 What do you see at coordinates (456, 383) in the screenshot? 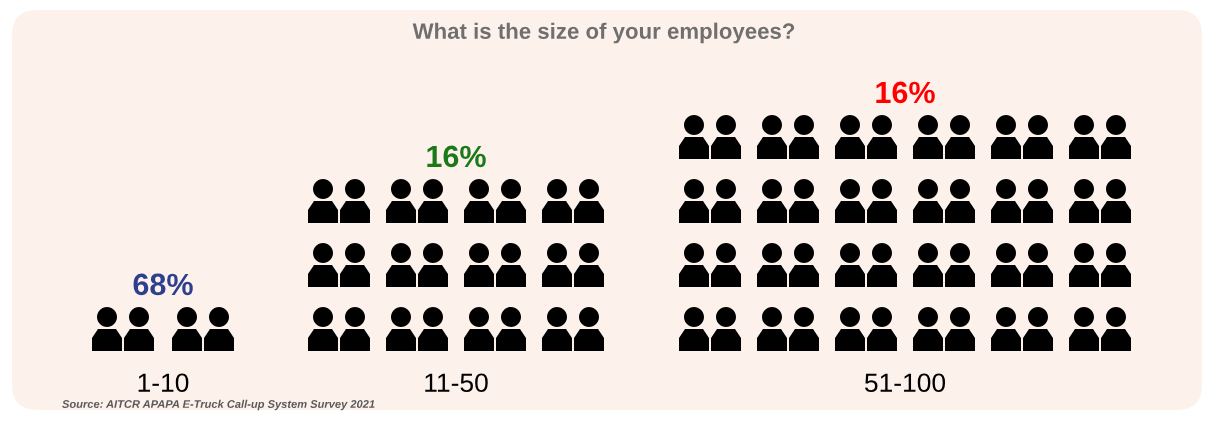
I see `category-label: 11-50` at bounding box center [456, 383].